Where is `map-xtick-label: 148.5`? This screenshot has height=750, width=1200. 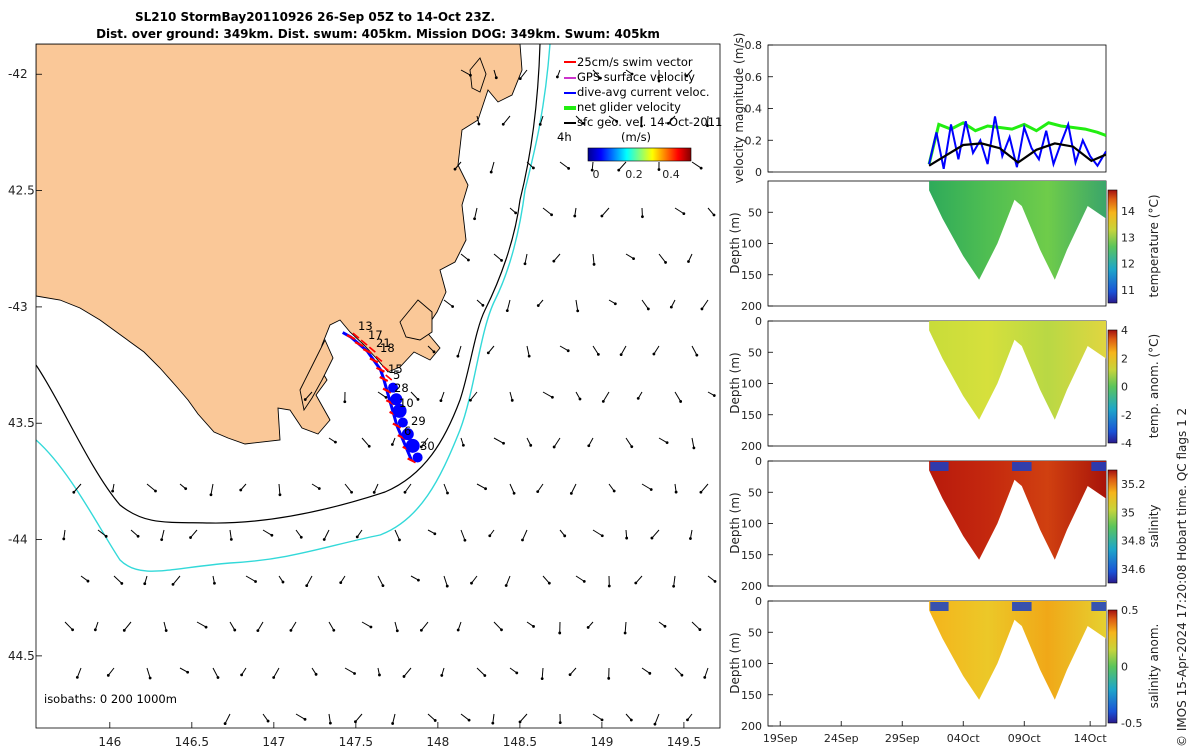
map-xtick-label: 148.5 is located at coordinates (520, 742).